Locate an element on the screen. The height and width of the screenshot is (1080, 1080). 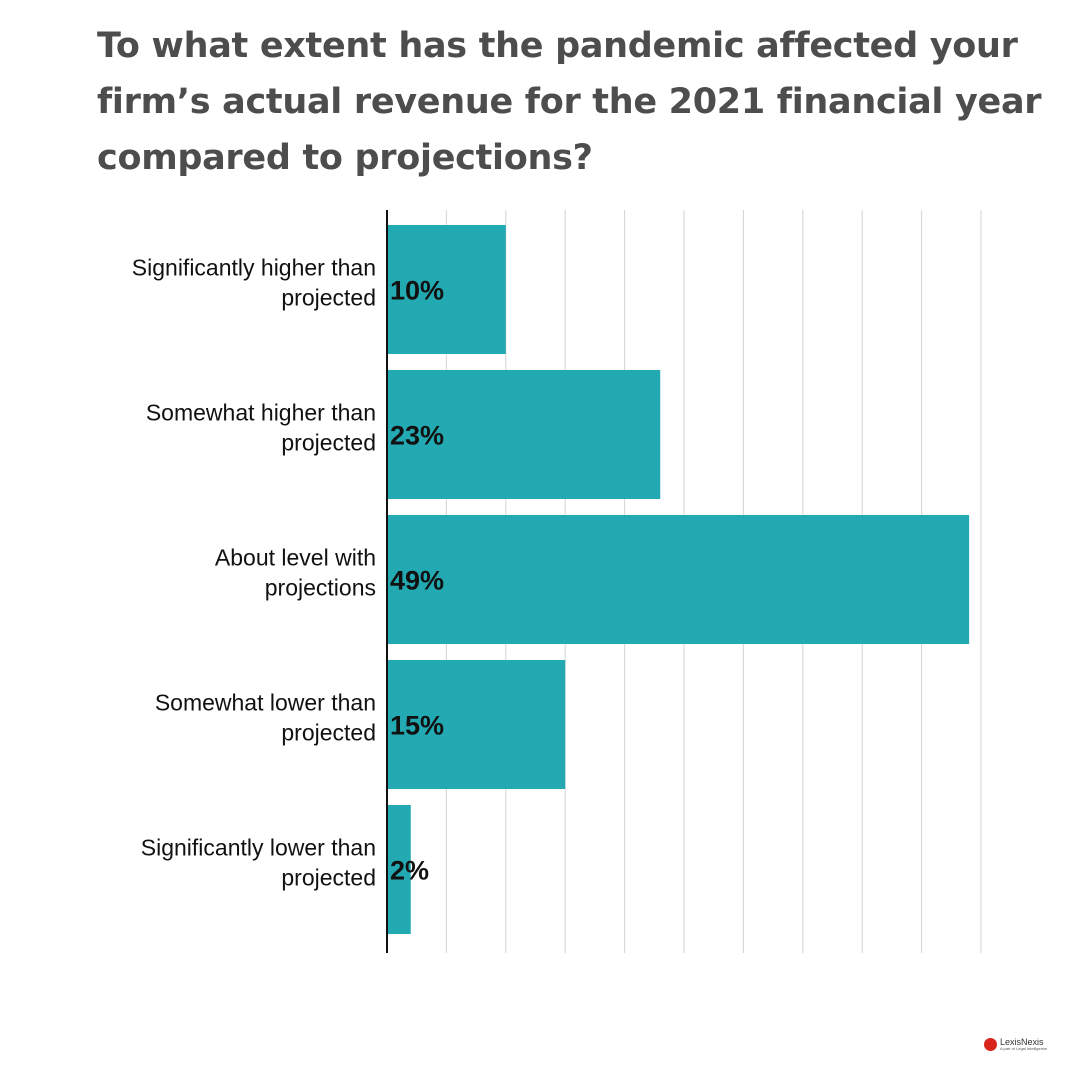
lexisnexis-logo: LexisNexis A part of Legal Intelligence is located at coordinates (1015, 1044).